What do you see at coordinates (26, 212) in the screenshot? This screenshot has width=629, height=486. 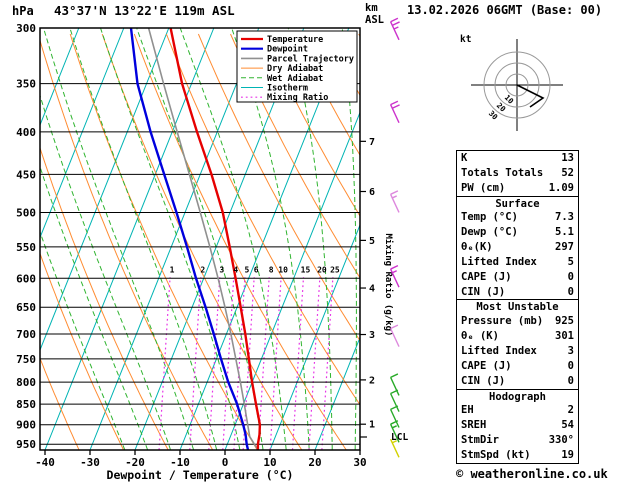 I see `pressure-tick-label: 500` at bounding box center [26, 212].